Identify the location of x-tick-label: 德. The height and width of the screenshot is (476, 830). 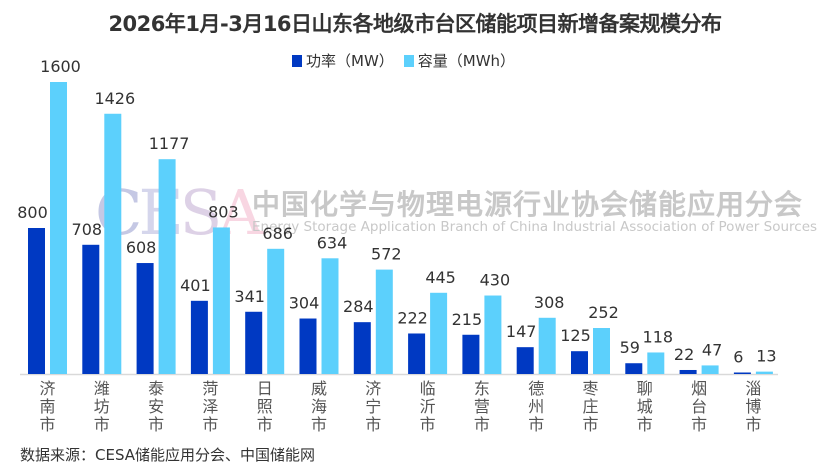
(536, 388).